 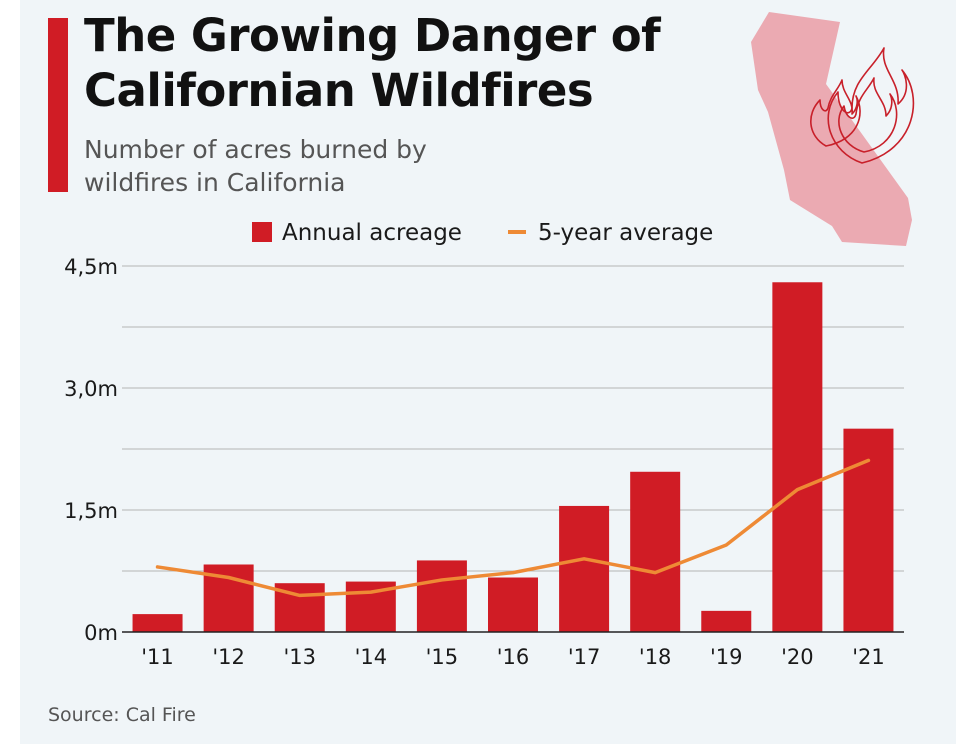 I want to click on california-map-icon, so click(x=831, y=129).